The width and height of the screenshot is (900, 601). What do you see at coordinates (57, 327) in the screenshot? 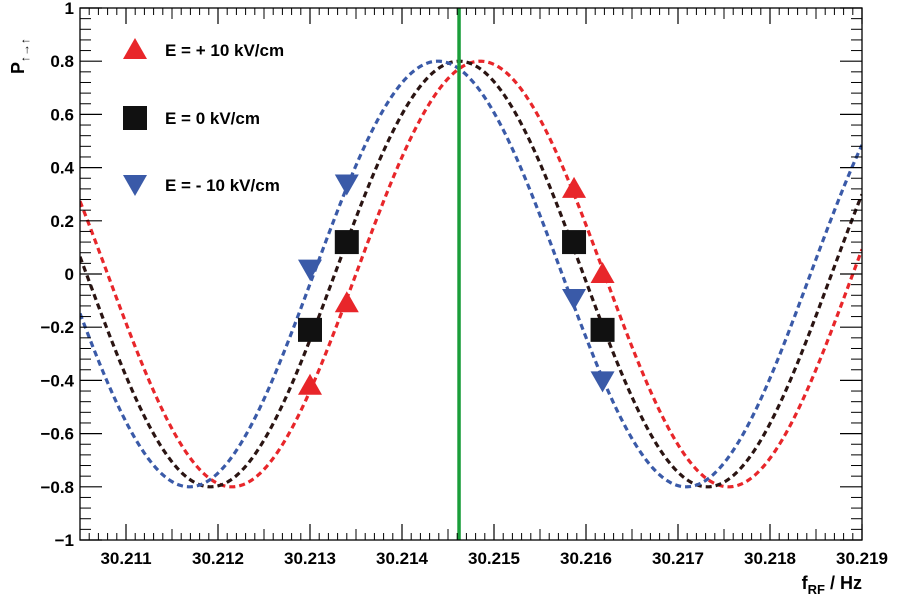
I see `y-tick-label: −0.2` at bounding box center [57, 327].